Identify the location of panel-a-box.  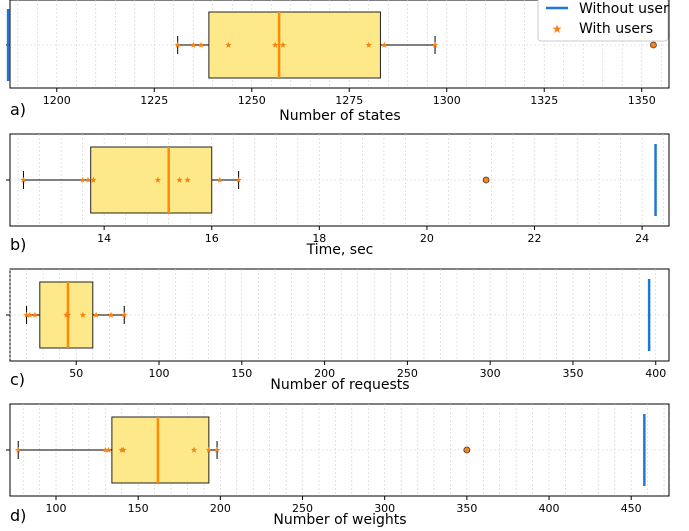
(331, 45).